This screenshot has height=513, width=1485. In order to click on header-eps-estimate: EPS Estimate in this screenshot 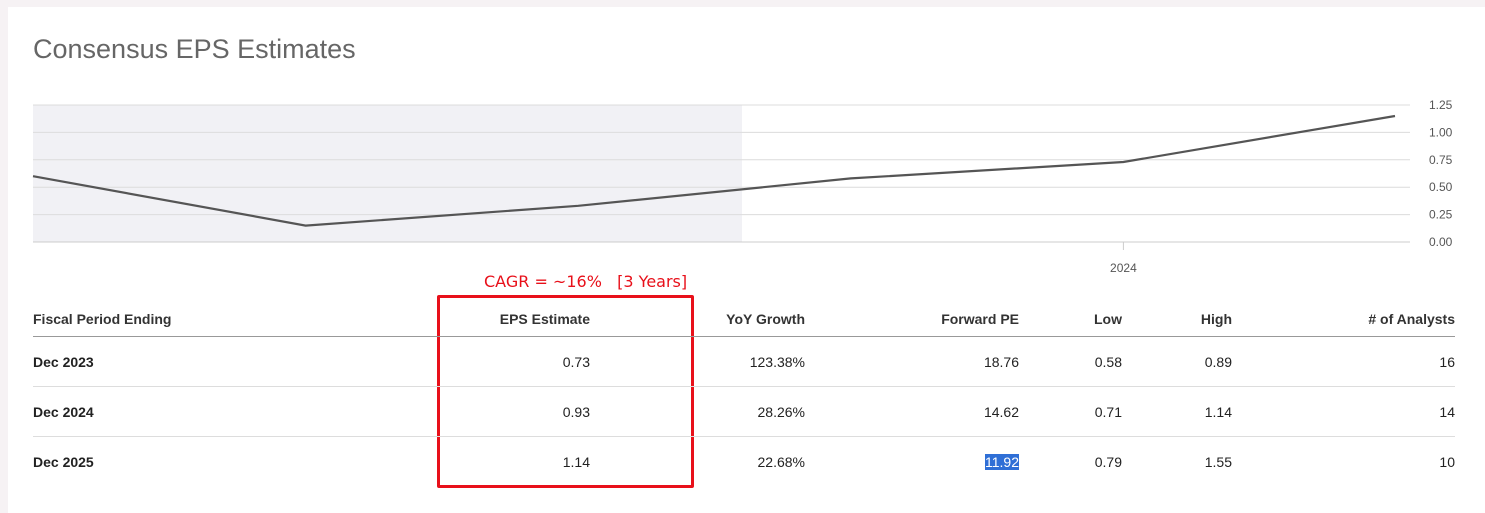, I will do `click(451, 319)`.